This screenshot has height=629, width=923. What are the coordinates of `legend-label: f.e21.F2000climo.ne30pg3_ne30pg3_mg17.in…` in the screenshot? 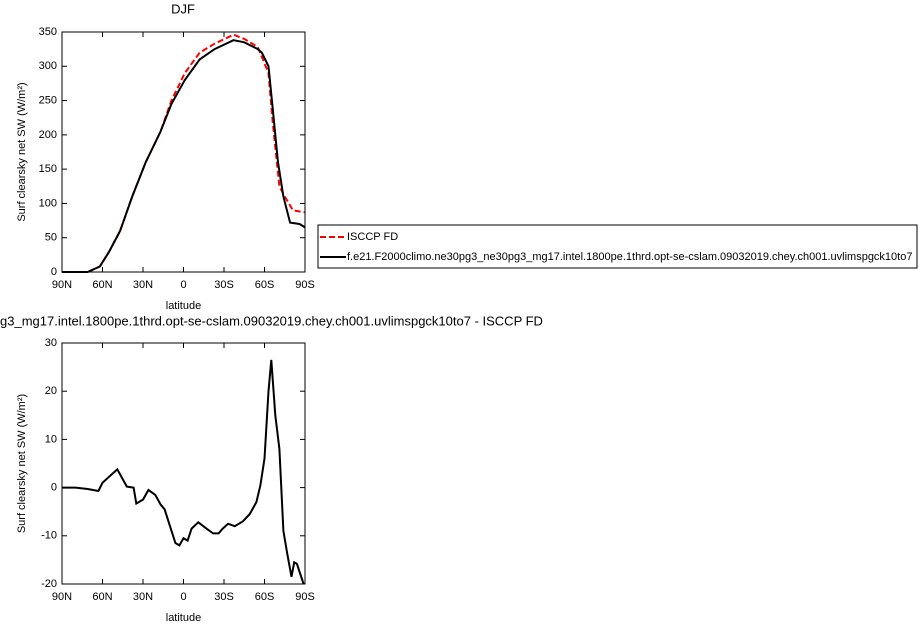 It's located at (629, 257).